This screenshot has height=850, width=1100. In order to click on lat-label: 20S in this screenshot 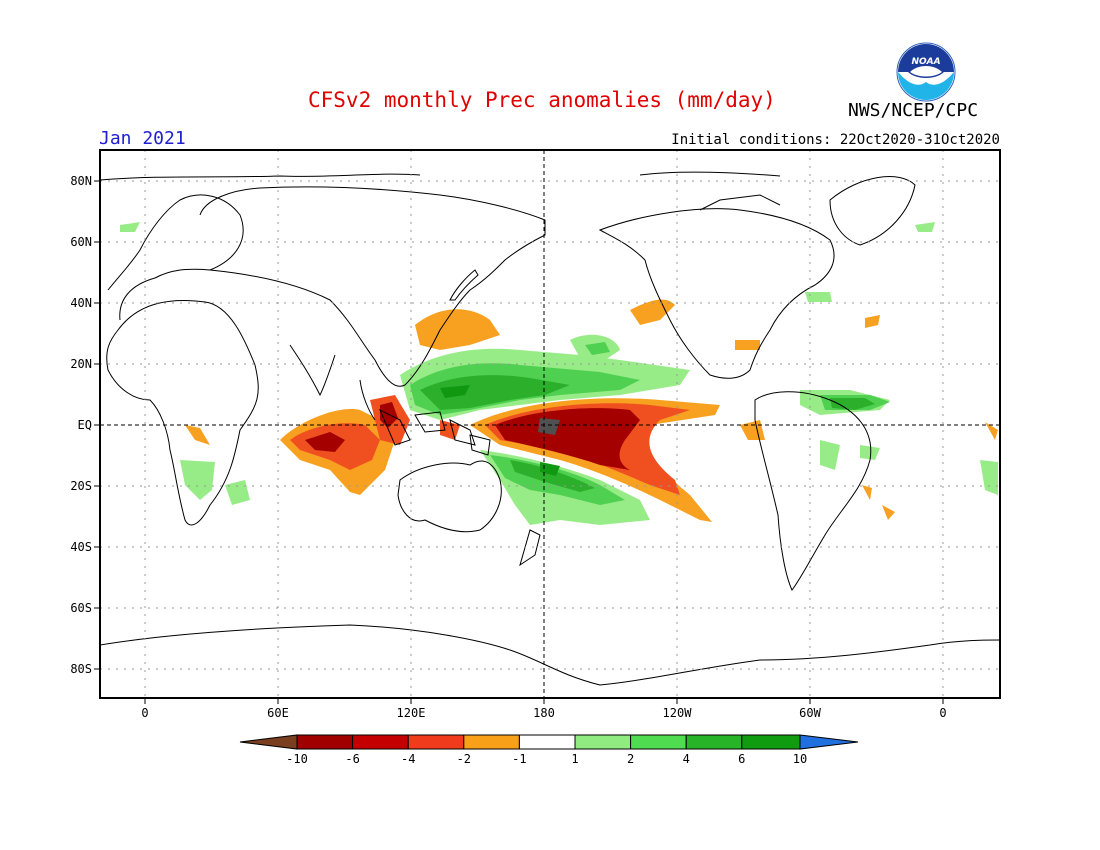, I will do `click(81, 486)`.